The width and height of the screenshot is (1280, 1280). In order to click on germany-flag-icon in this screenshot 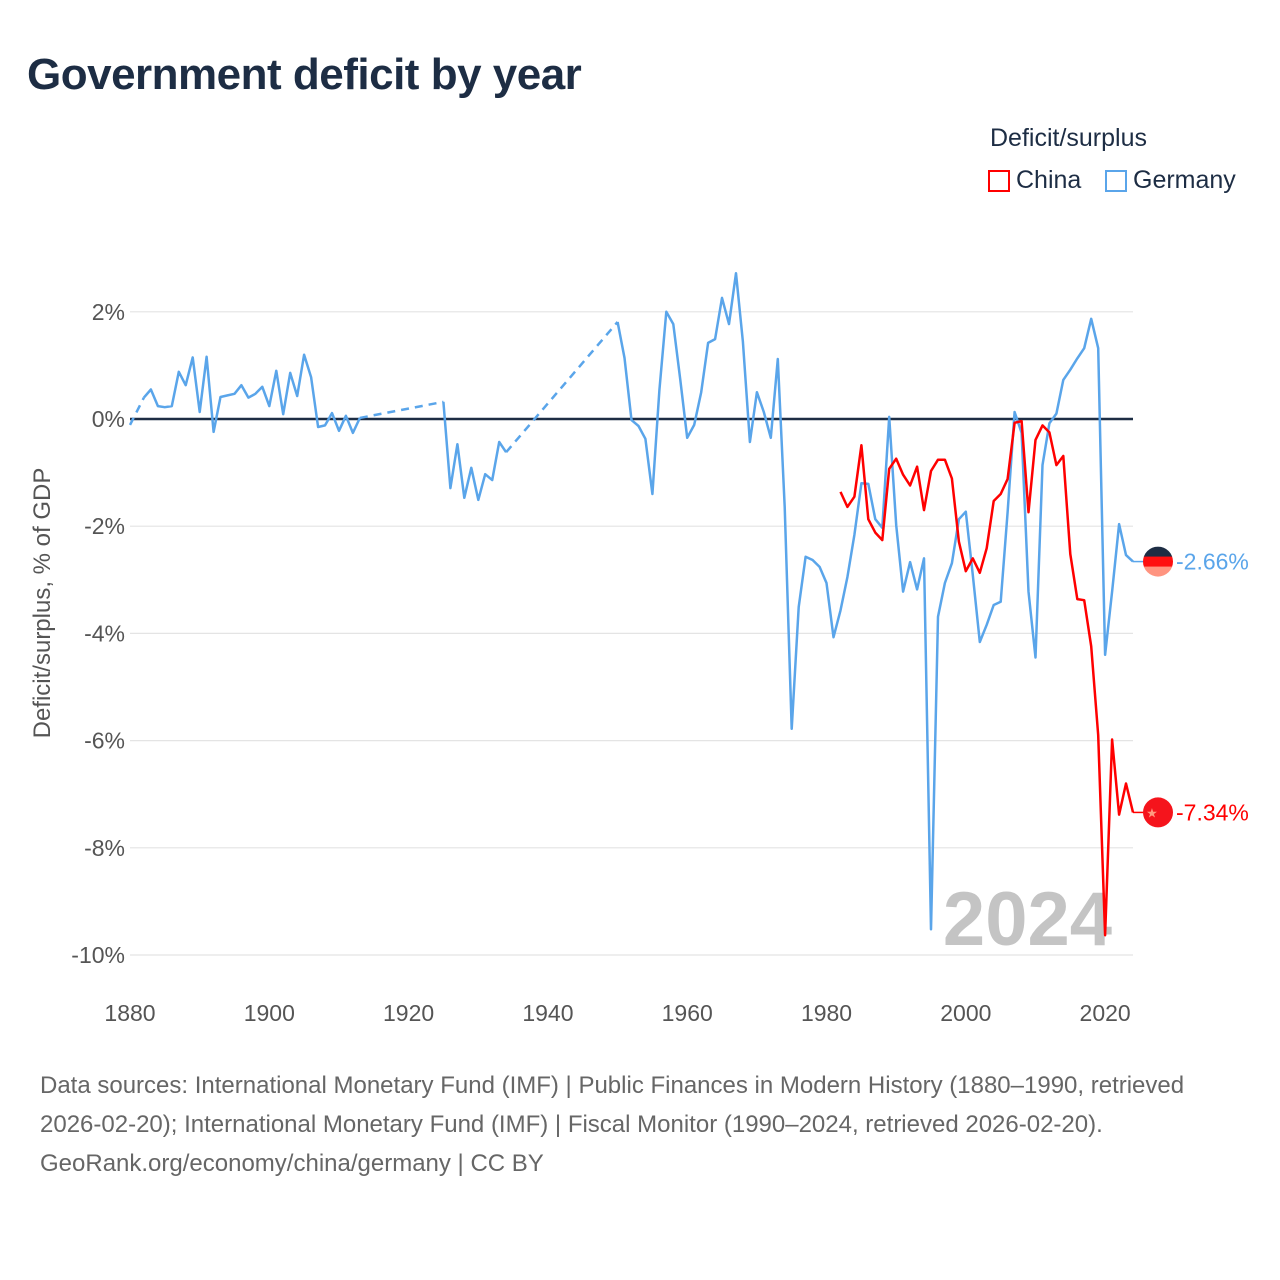, I will do `click(1158, 561)`.